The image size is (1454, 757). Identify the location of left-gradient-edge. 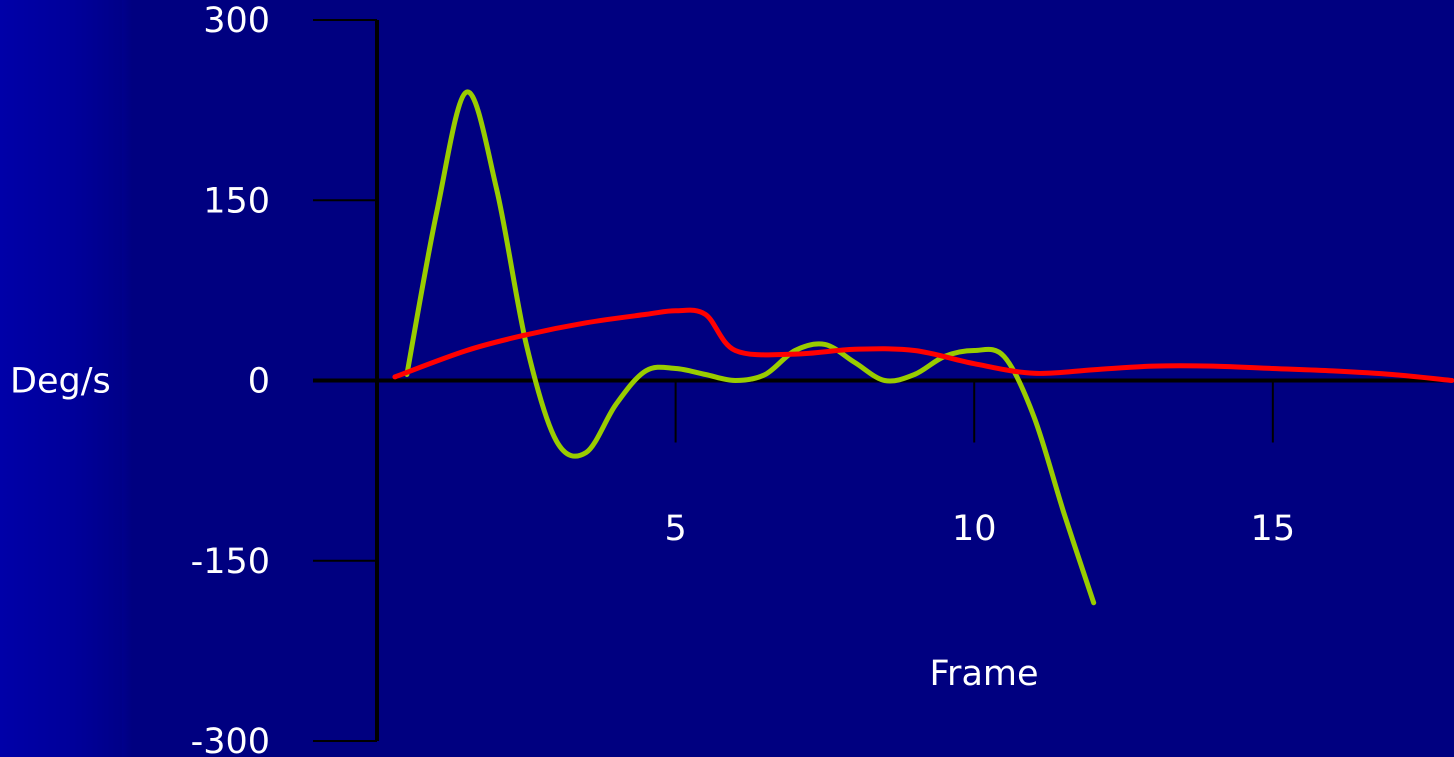
(127, 378).